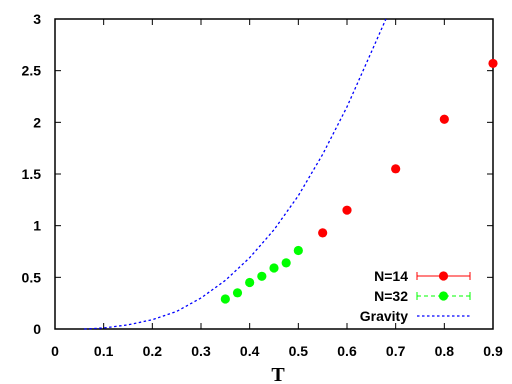  What do you see at coordinates (250, 351) in the screenshot?
I see `x-tick-label: 0.4` at bounding box center [250, 351].